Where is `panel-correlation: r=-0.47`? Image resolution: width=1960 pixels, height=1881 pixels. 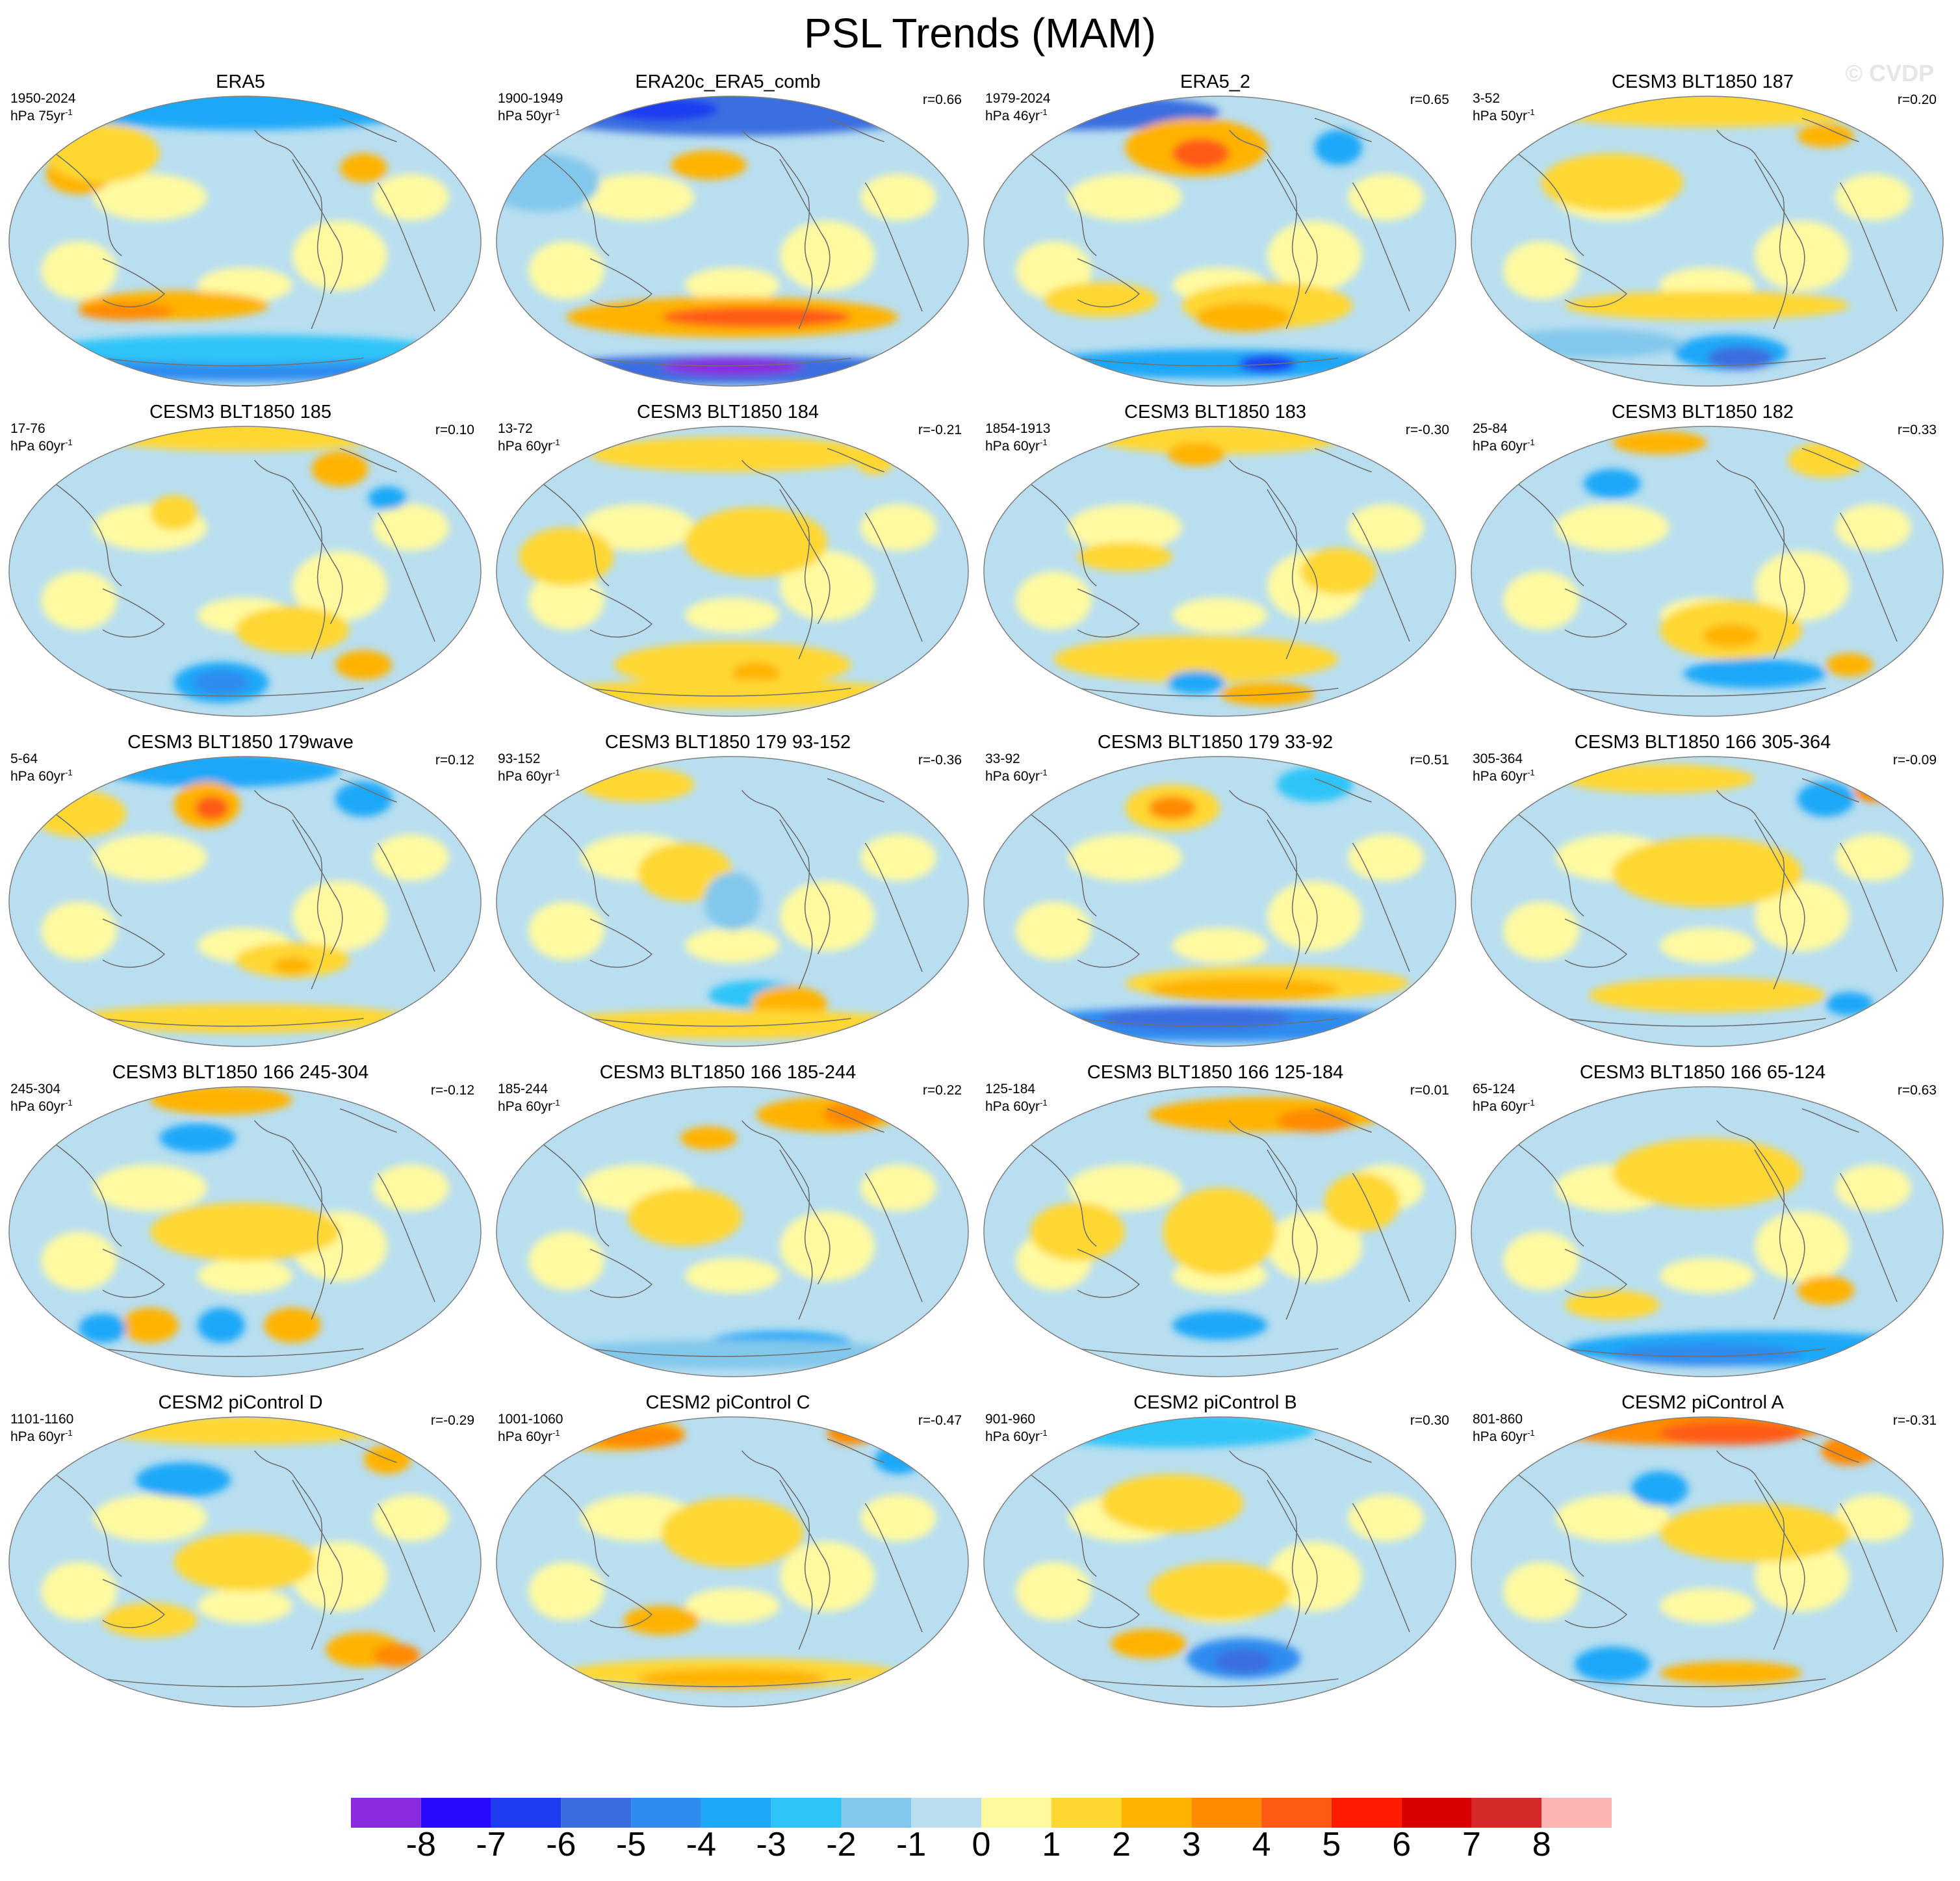
panel-correlation: r=-0.47 is located at coordinates (940, 1420).